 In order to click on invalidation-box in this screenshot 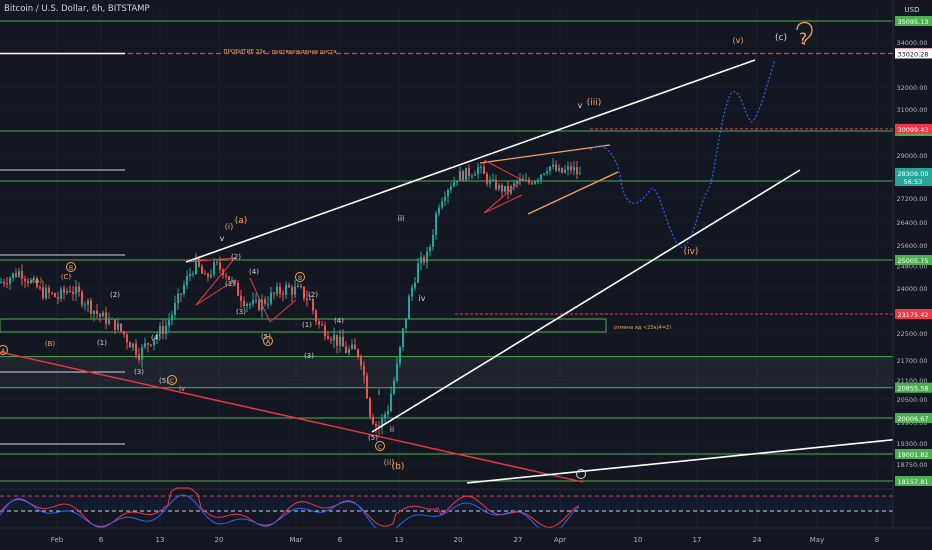, I will do `click(303, 325)`.